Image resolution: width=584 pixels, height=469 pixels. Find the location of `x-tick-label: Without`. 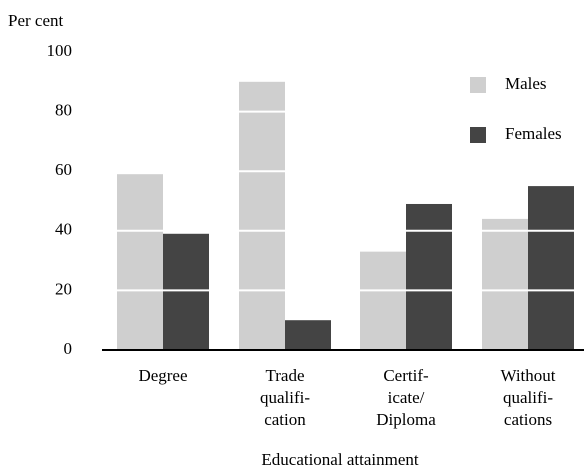

x-tick-label: Without is located at coordinates (527, 375).